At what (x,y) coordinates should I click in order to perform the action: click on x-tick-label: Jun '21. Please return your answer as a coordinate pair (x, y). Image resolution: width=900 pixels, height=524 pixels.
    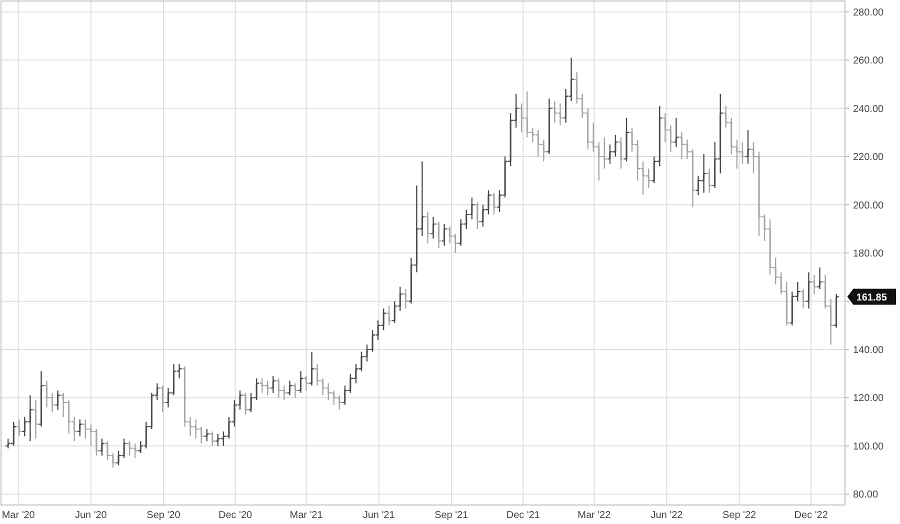
    Looking at the image, I should click on (379, 515).